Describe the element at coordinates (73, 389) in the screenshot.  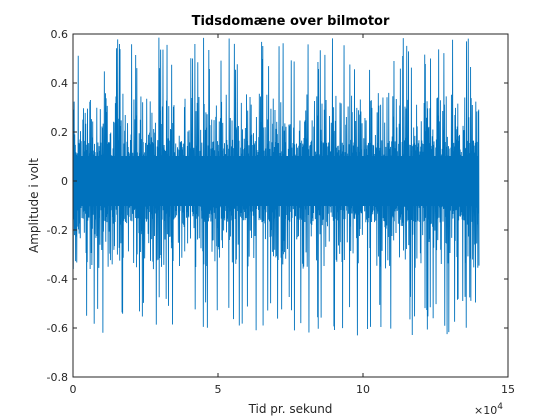
I see `x-tick-label: 0` at that location.